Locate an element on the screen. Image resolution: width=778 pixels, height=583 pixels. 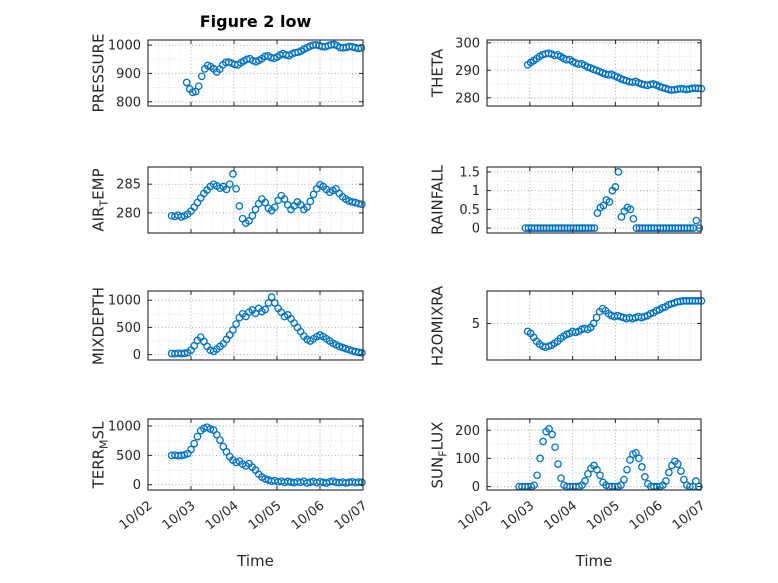
mixdepth-svg: 0 500 1000 is located at coordinates (237, 326).